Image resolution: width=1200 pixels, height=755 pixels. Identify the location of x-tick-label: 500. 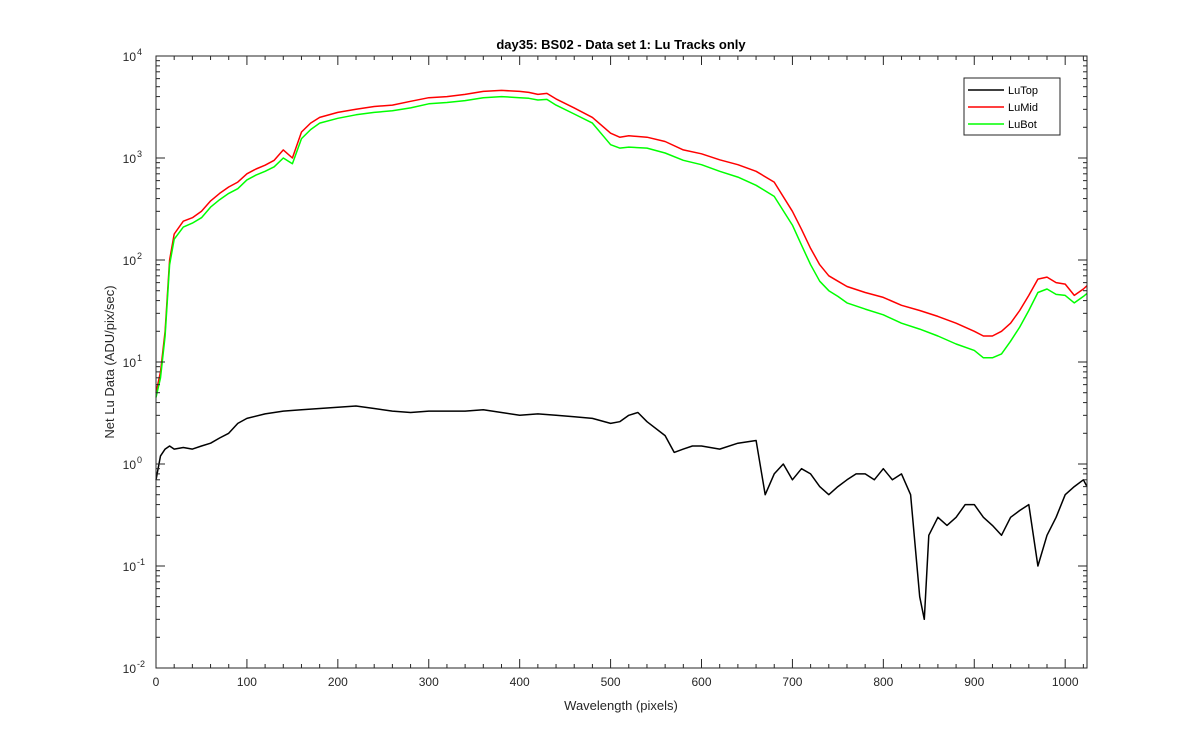
(611, 682).